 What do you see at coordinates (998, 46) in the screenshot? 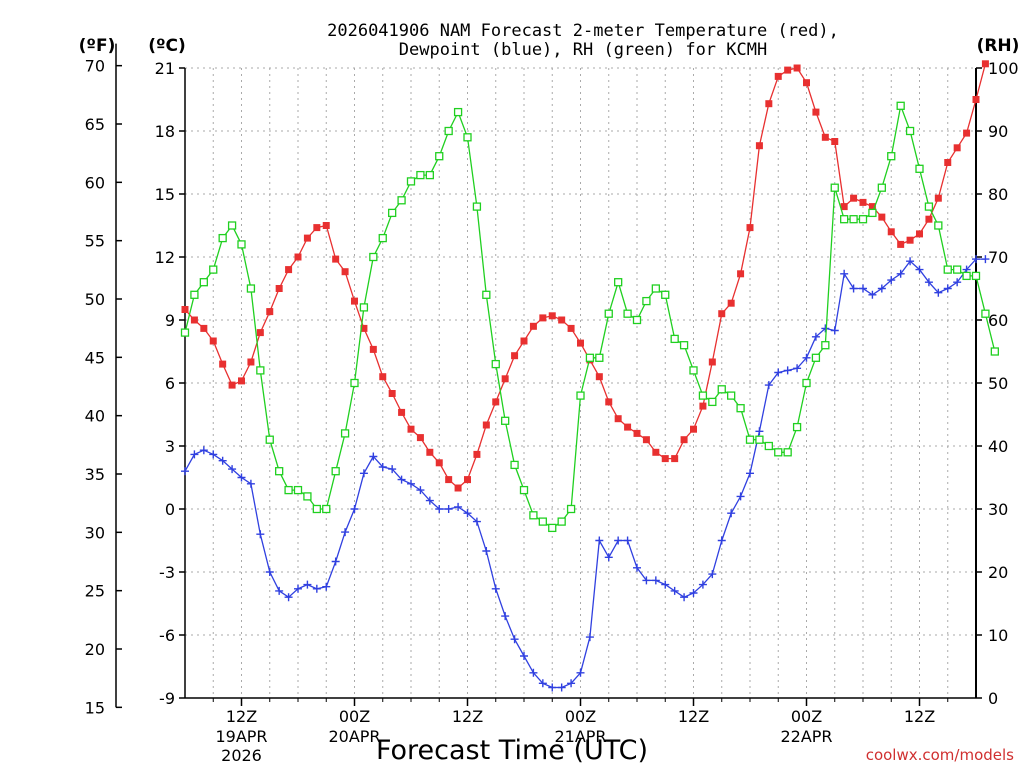
I see `rh-unit-label: (RH)` at bounding box center [998, 46].